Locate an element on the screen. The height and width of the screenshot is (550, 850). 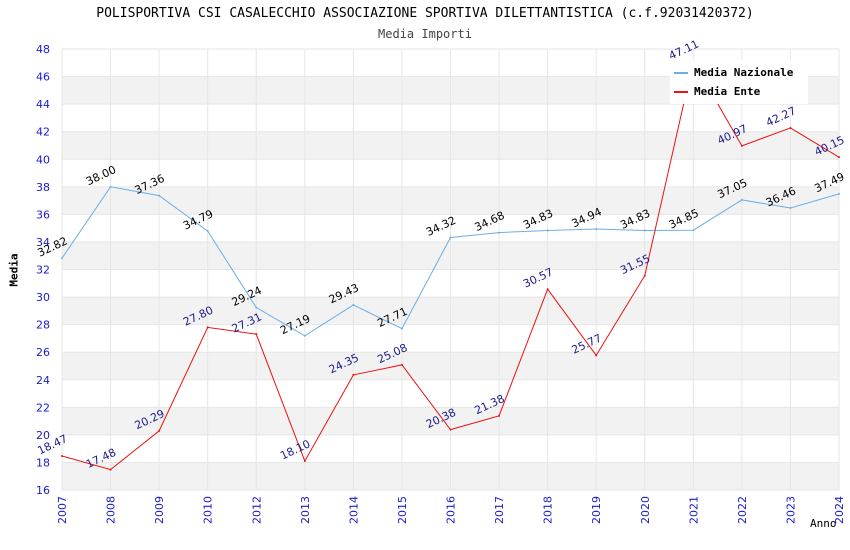
x-tick-label: 2009 is located at coordinates (159, 510).